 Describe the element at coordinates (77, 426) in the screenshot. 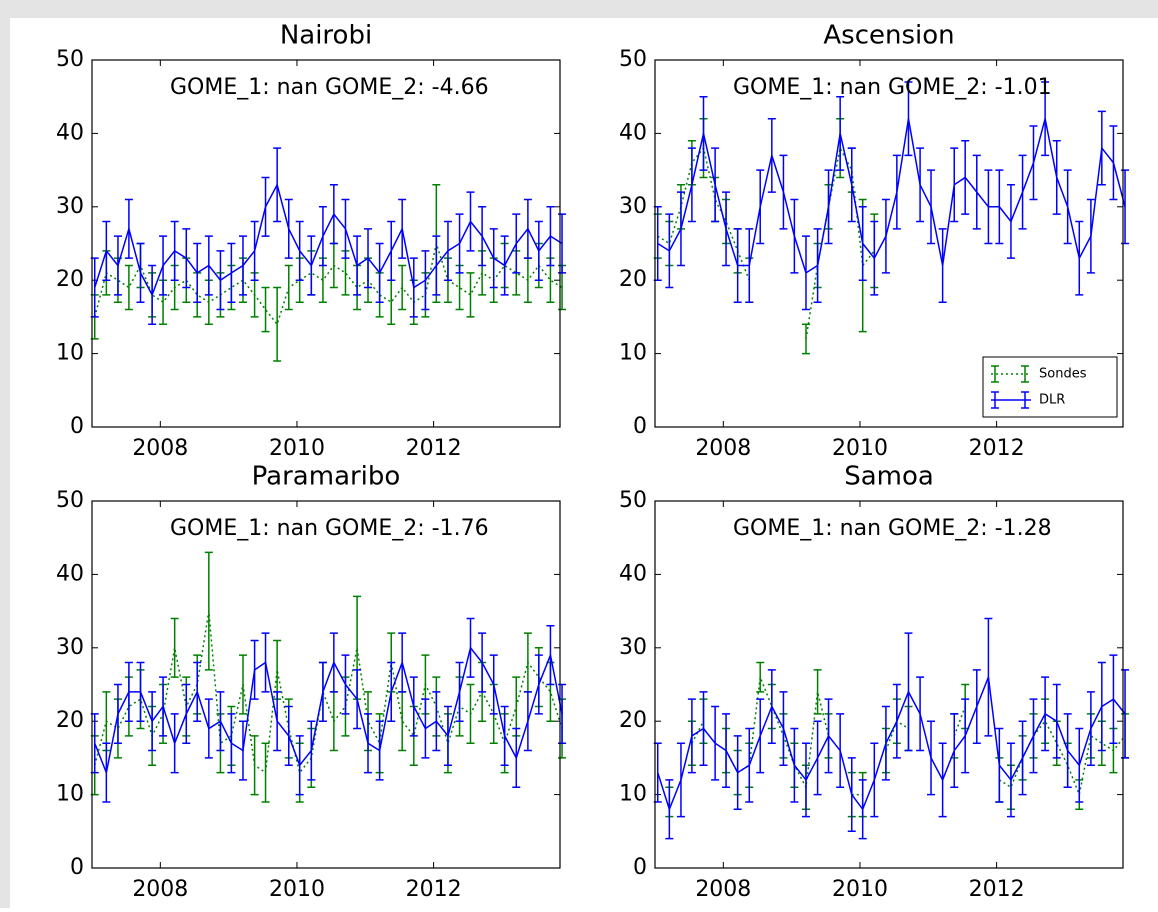

I see `y-tick-label: 0` at that location.